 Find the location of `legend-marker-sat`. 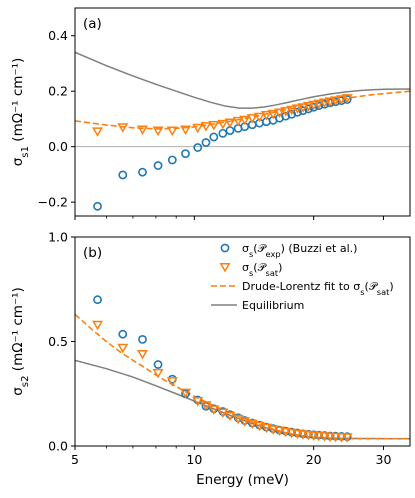

legend-marker-sat is located at coordinates (225, 267).